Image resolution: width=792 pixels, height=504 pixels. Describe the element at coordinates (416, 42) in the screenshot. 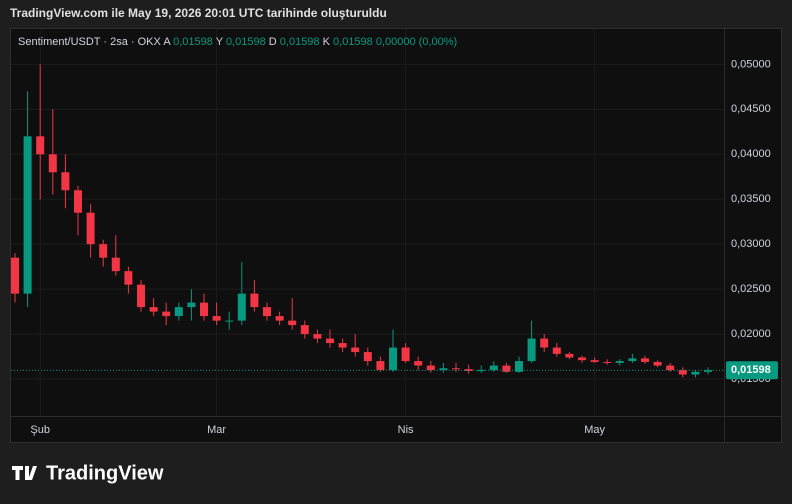

I see `ohlc-change: 0,00000 (0,00%)` at that location.